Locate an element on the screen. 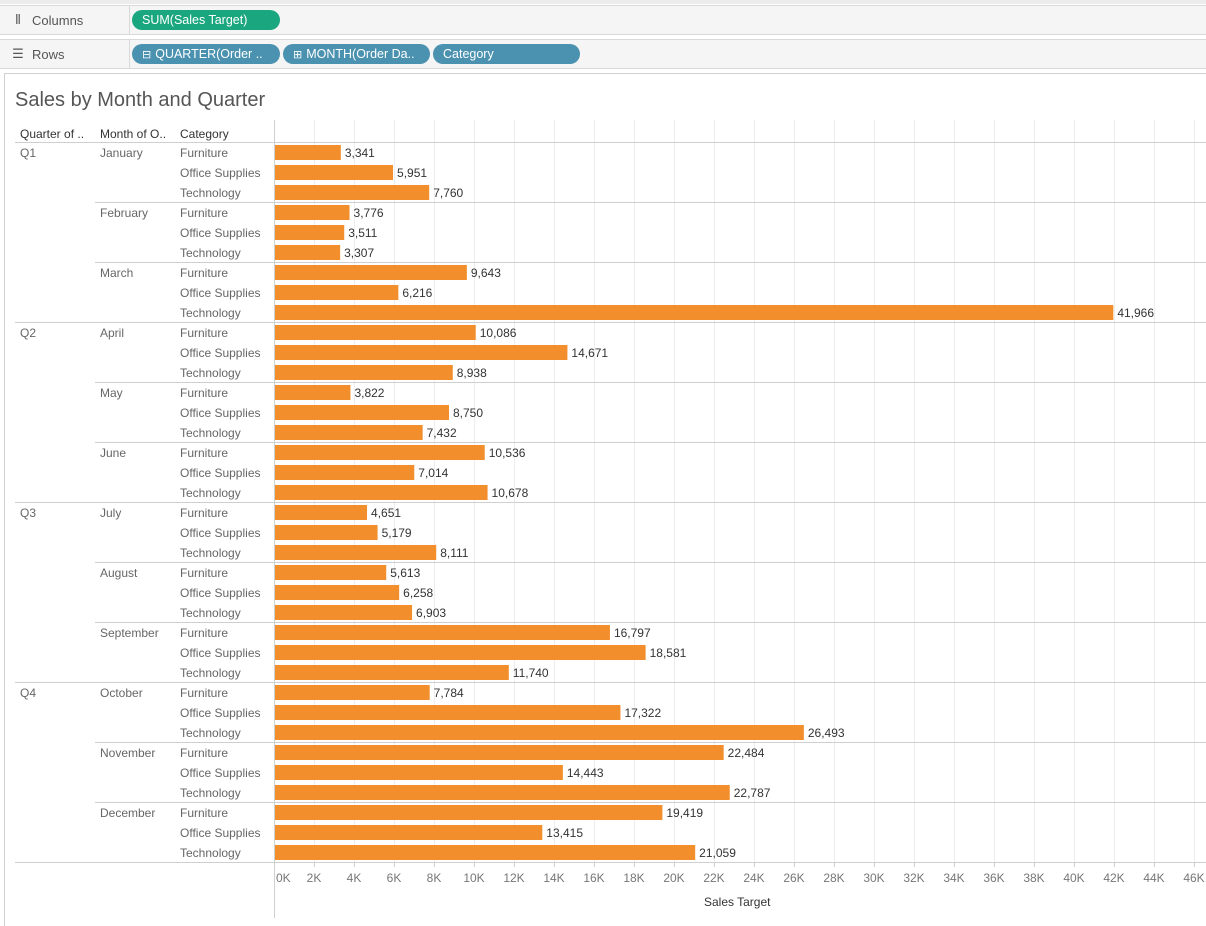 This screenshot has height=926, width=1206. rows-pill-3: Category is located at coordinates (506, 54).